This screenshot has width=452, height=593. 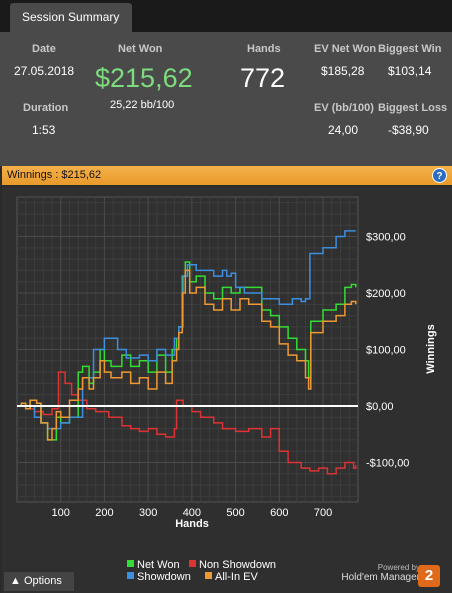 I want to click on tab-session-summary: Session Summary, so click(x=71, y=17).